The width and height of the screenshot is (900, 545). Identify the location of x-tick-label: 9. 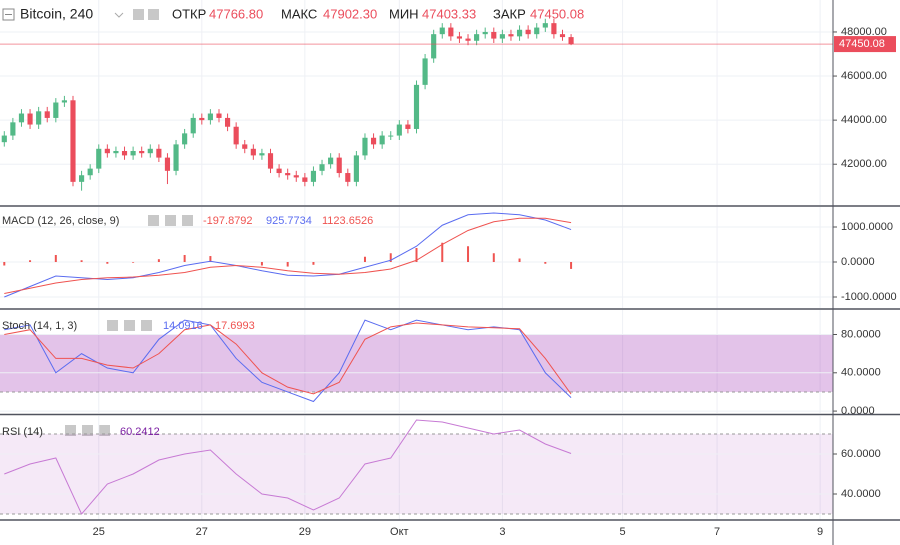
(820, 532).